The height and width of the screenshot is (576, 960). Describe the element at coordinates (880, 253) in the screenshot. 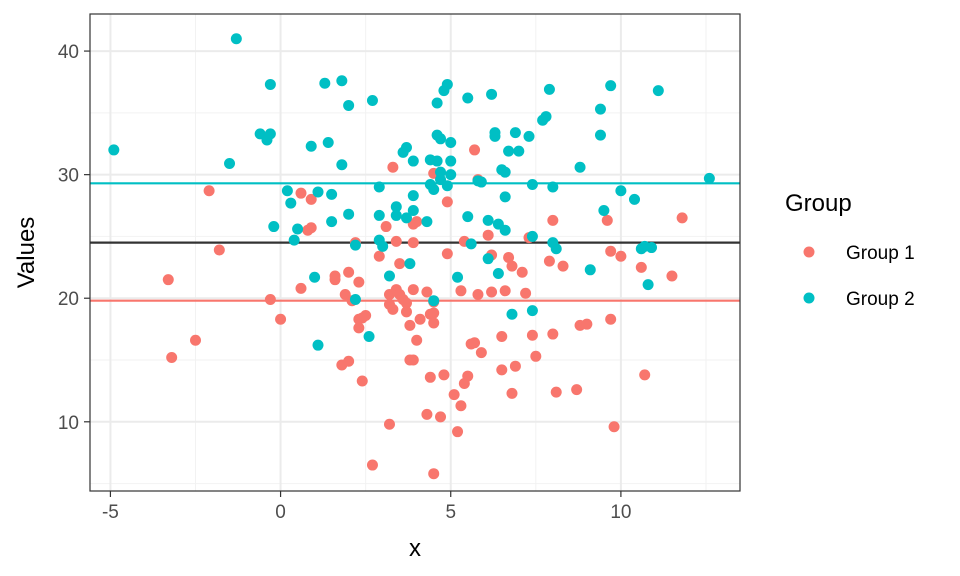

I see `legend-label-group-1: Group 1` at that location.